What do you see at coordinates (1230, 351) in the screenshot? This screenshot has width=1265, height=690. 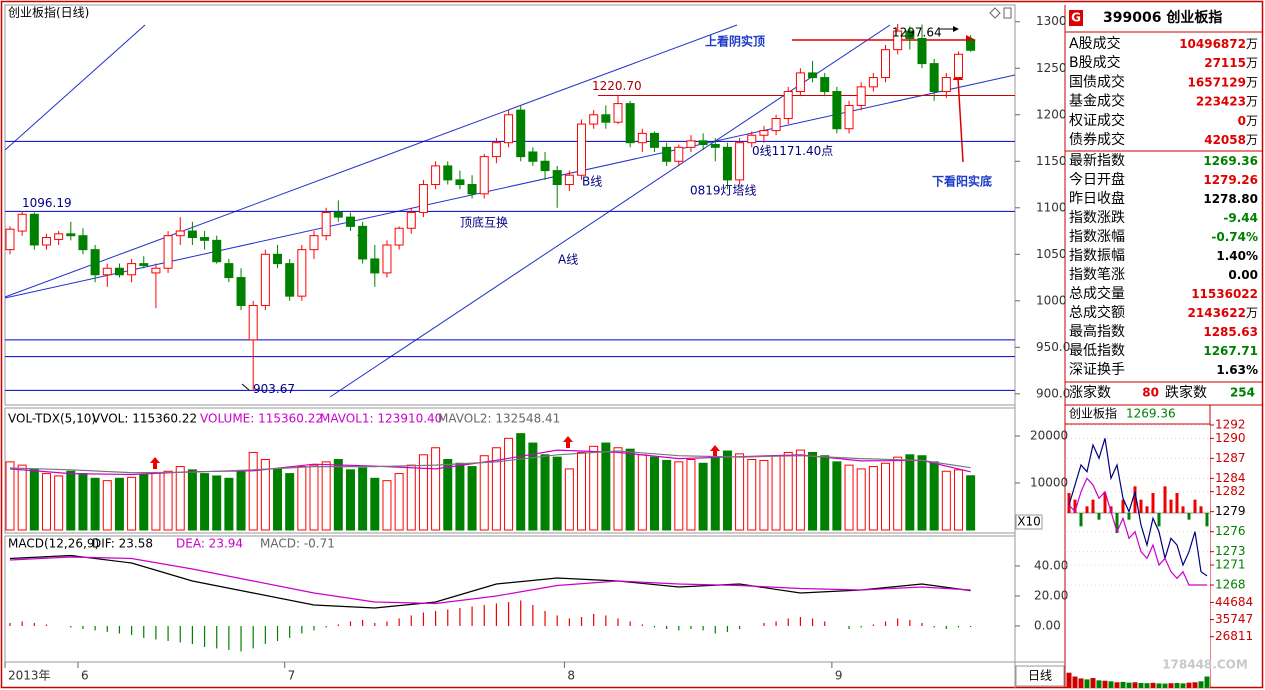 I see `quote-number: 1267.71` at bounding box center [1230, 351].